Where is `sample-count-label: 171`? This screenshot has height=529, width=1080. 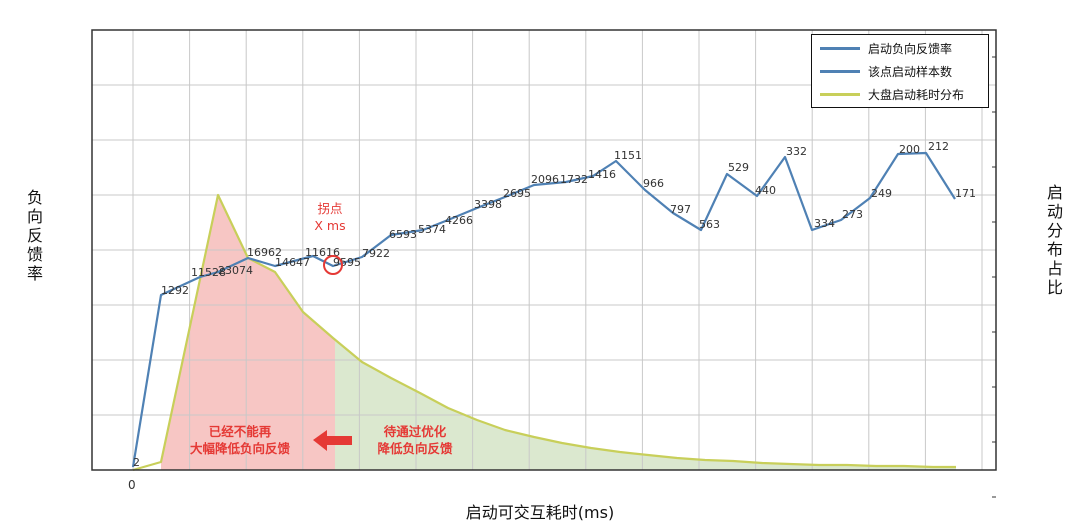
sample-count-label: 171 is located at coordinates (965, 193).